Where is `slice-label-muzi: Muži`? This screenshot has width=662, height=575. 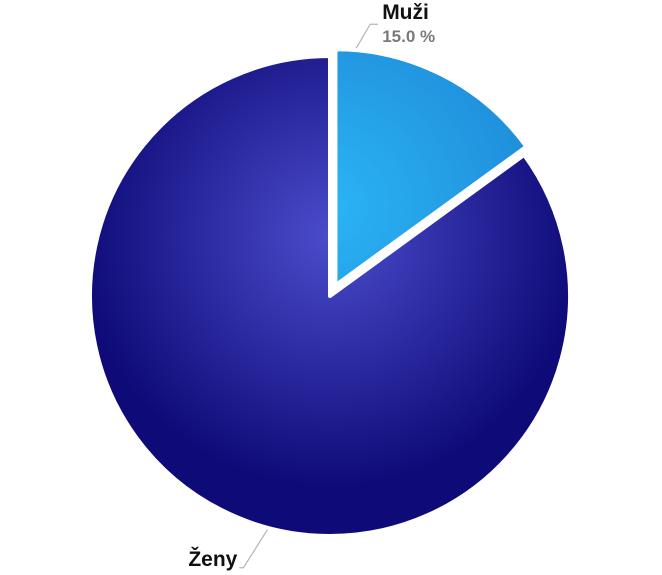
slice-label-muzi: Muži is located at coordinates (405, 12).